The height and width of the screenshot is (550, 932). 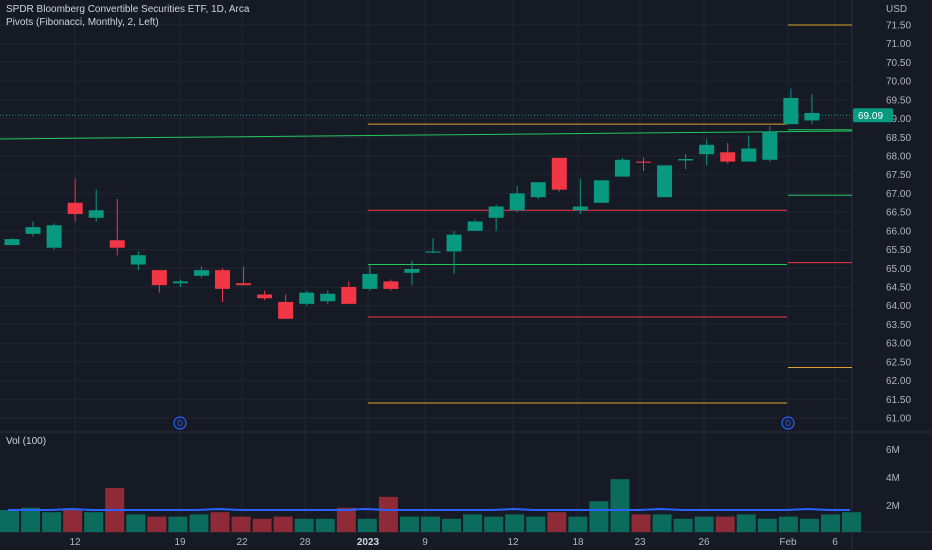 I want to click on volume-axis: 6M 4M 2M, so click(x=893, y=478).